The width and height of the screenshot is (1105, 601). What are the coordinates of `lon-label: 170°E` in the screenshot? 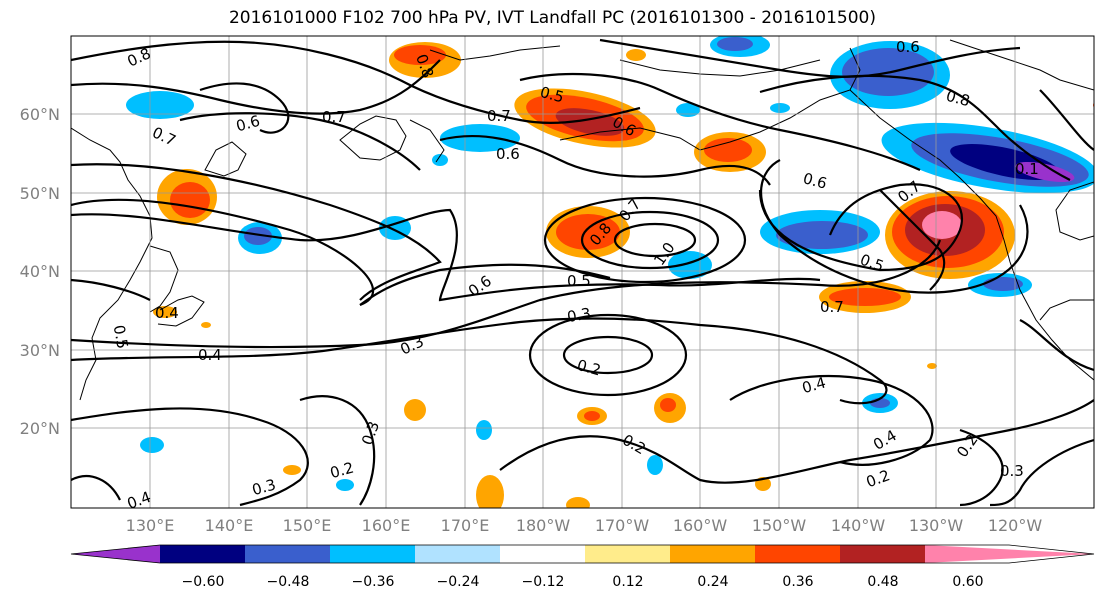 It's located at (465, 525).